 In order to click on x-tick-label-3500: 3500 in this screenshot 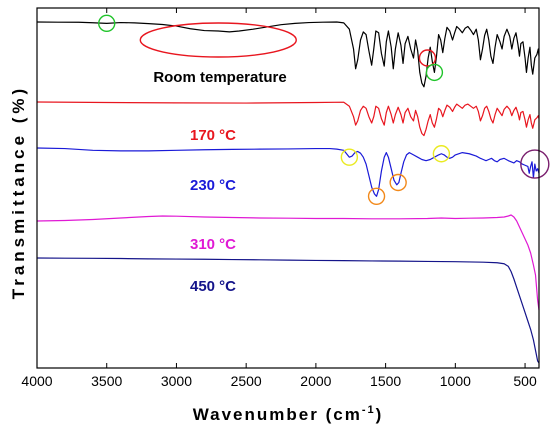, I will do `click(106, 381)`.